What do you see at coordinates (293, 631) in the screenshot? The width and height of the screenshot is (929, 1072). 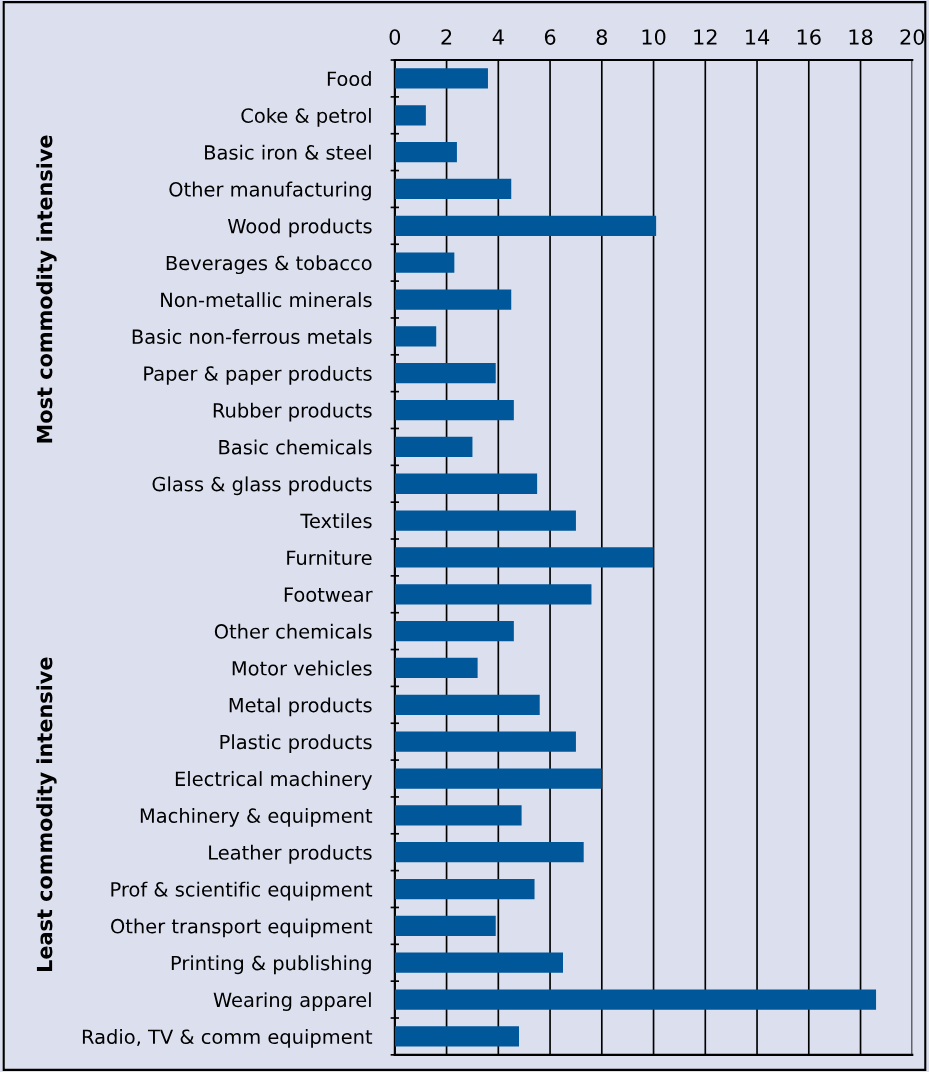 I see `y-tick-label: Other chemicals` at bounding box center [293, 631].